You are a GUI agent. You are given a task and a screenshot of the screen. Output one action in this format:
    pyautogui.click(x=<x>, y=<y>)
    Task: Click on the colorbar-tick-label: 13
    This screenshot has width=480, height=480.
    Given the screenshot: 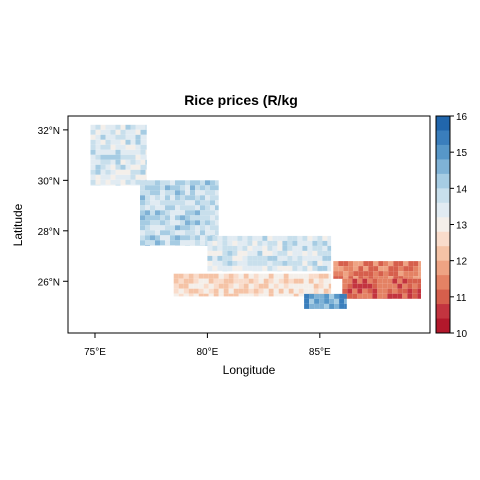 What is the action you would take?
    pyautogui.click(x=462, y=226)
    